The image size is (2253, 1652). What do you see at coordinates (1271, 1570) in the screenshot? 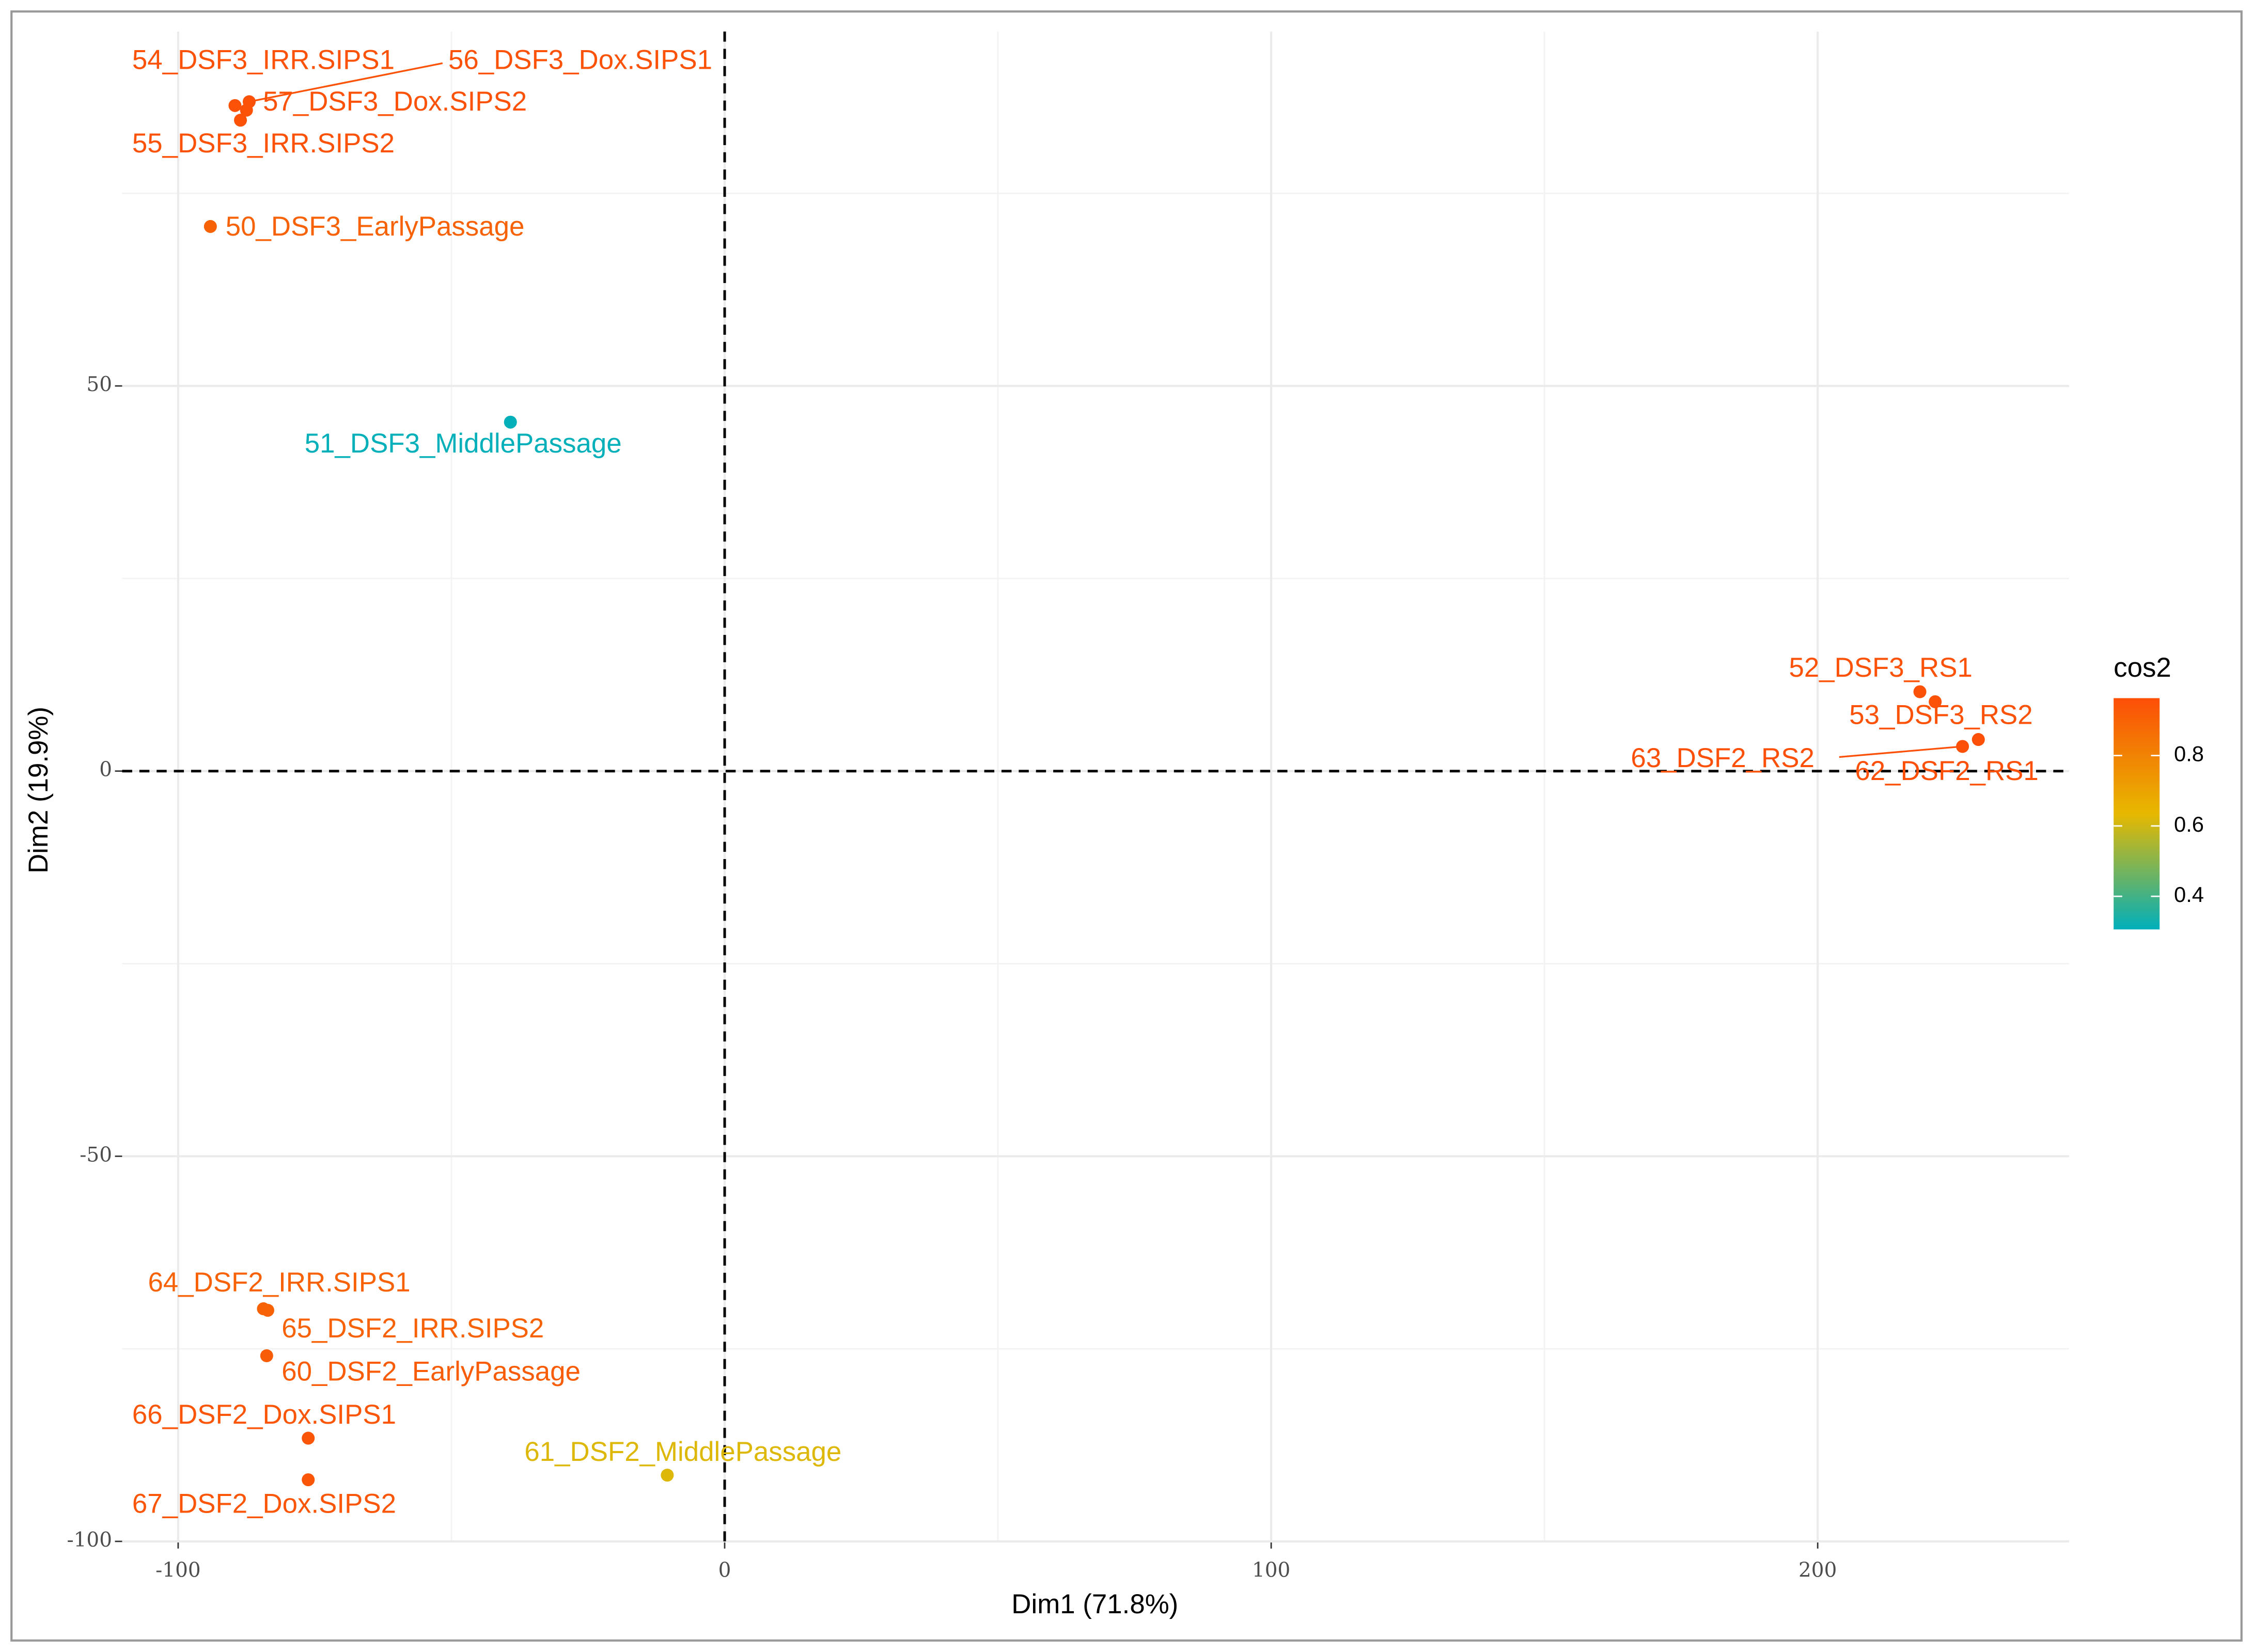
I see `x-tick-label: 100` at bounding box center [1271, 1570].